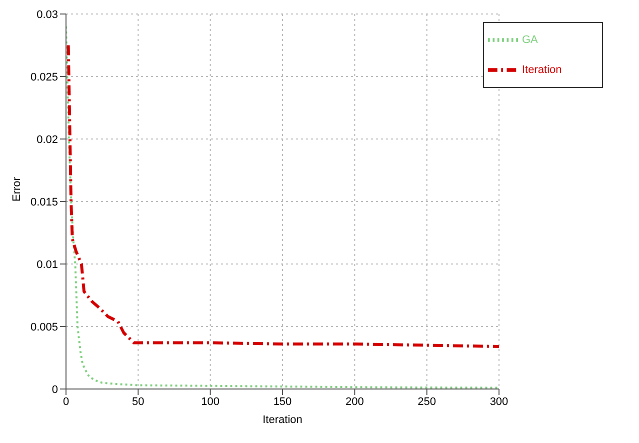 This screenshot has height=443, width=639. I want to click on y-tick-label: 0.01, so click(47, 264).